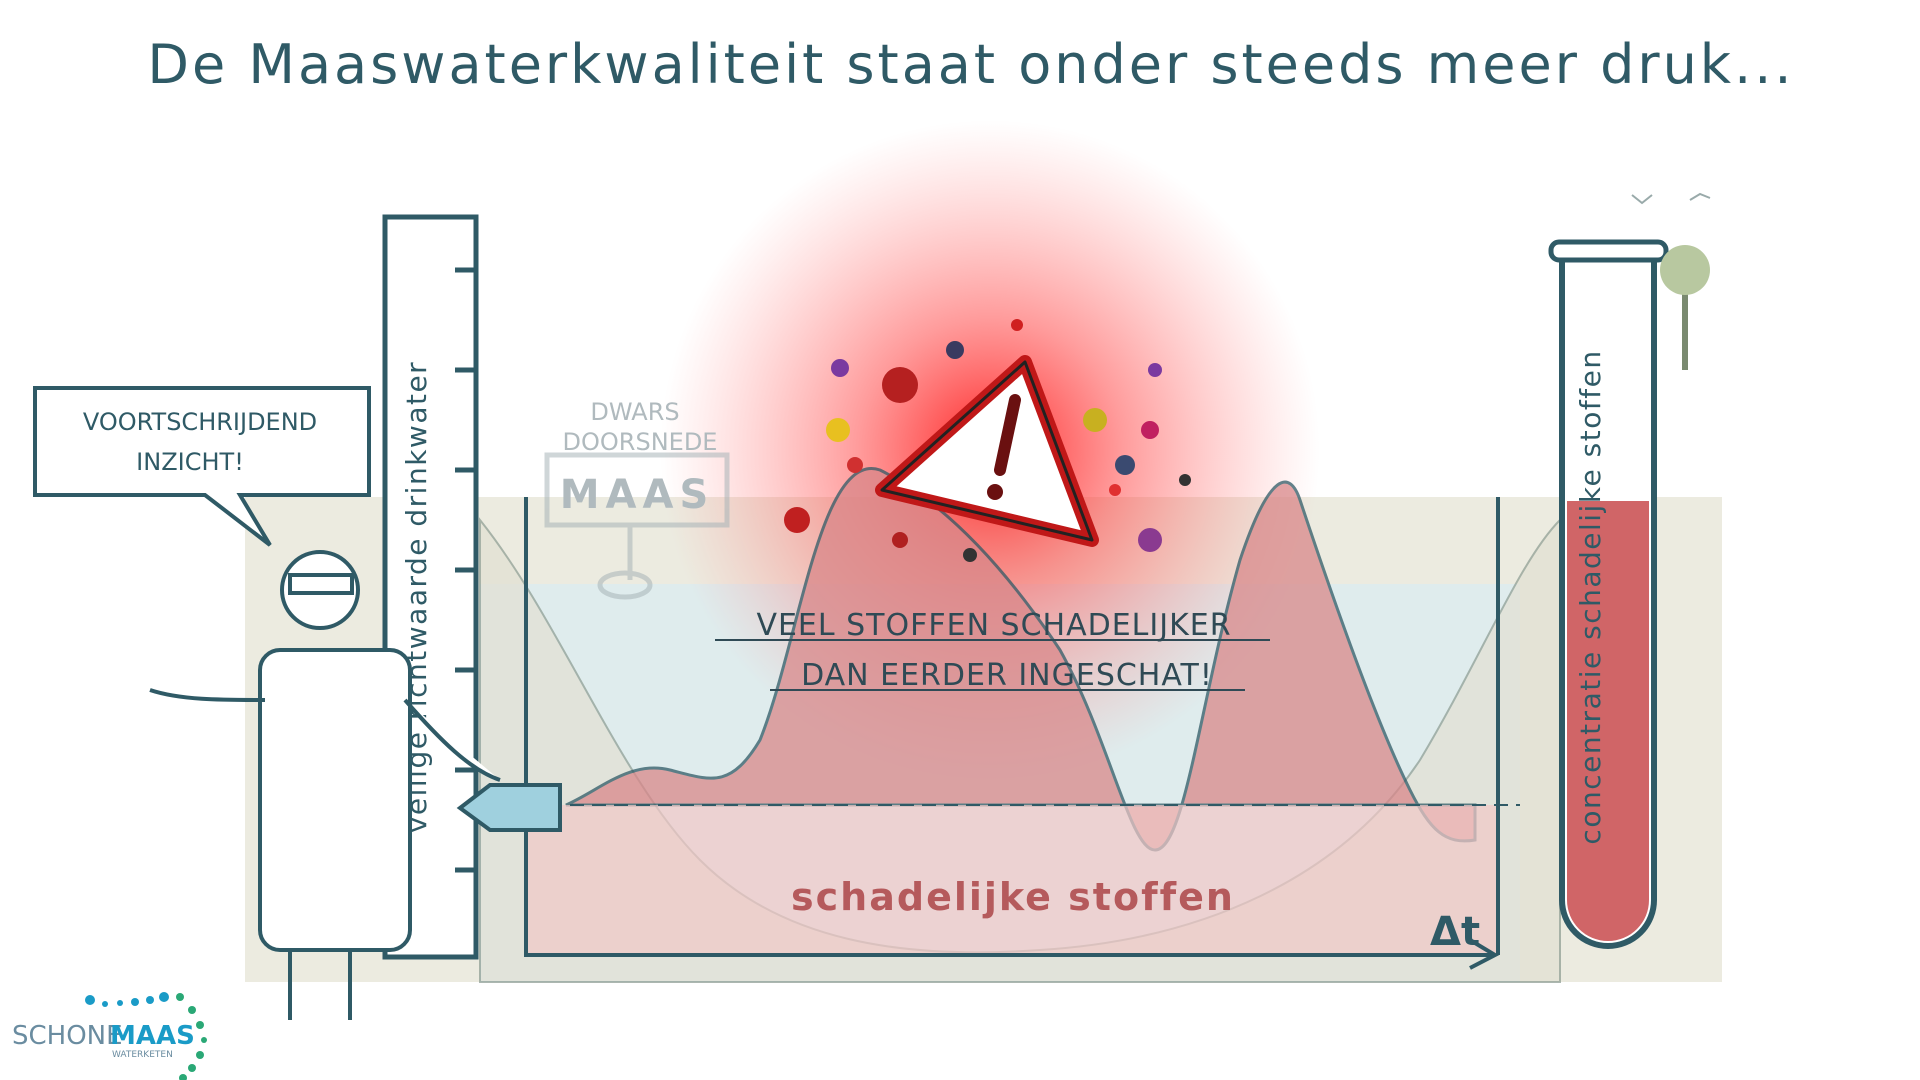 This screenshot has height=1080, width=1920. I want to click on logo-sub: WATERKETEN, so click(142, 1055).